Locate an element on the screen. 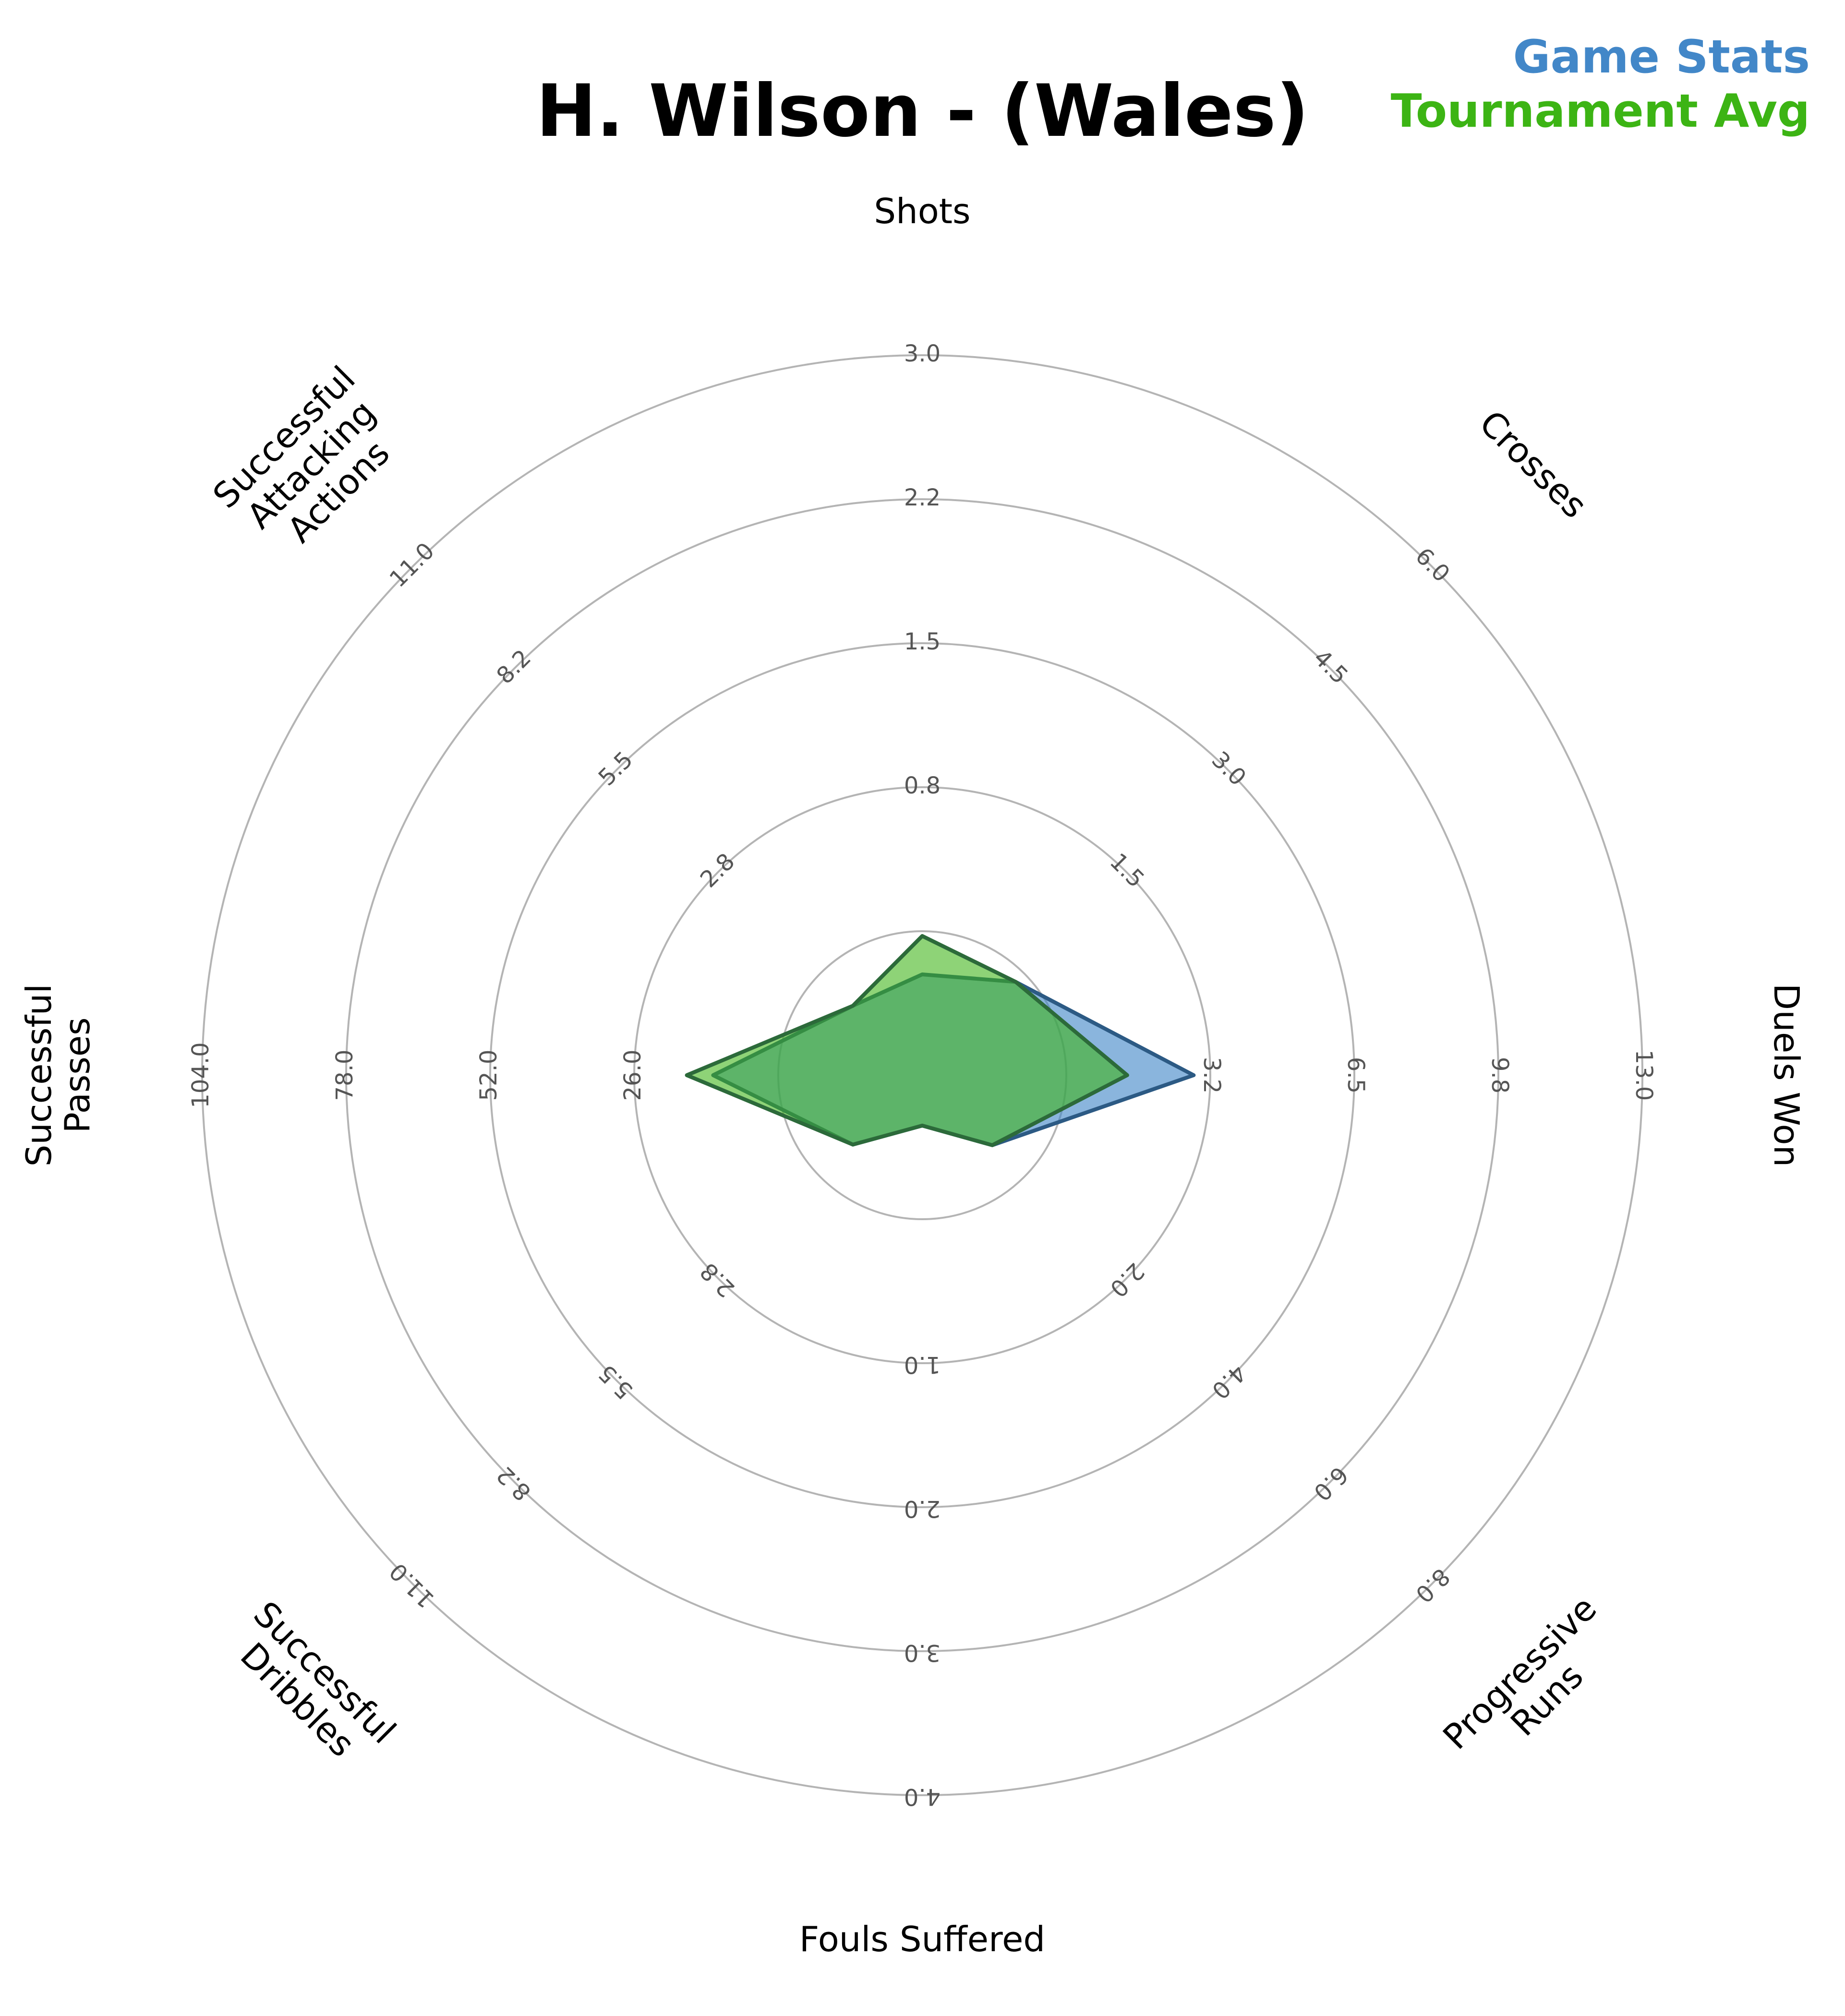 The height and width of the screenshot is (2016, 1845). axis-label: Shots is located at coordinates (922, 211).